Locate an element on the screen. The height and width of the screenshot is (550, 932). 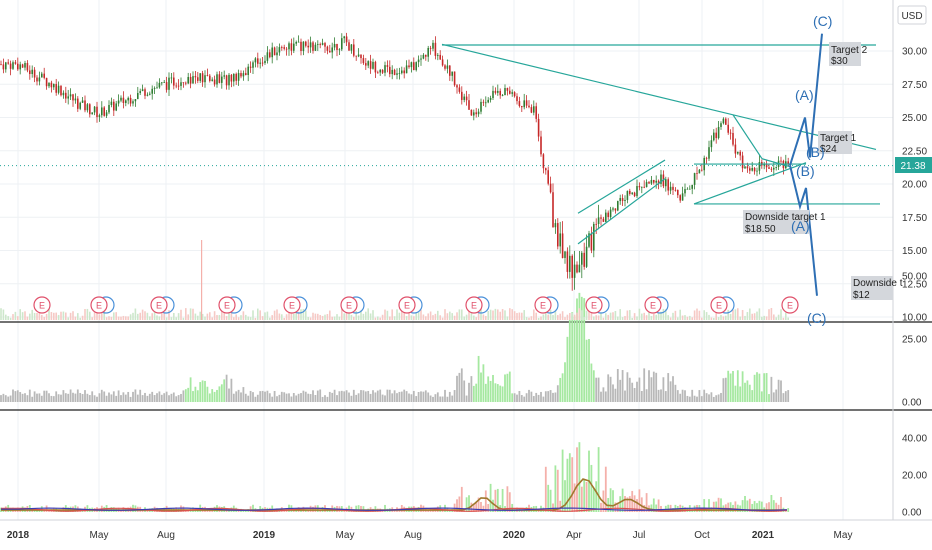
target-2-annotation: Target 2 $30 is located at coordinates (848, 54).